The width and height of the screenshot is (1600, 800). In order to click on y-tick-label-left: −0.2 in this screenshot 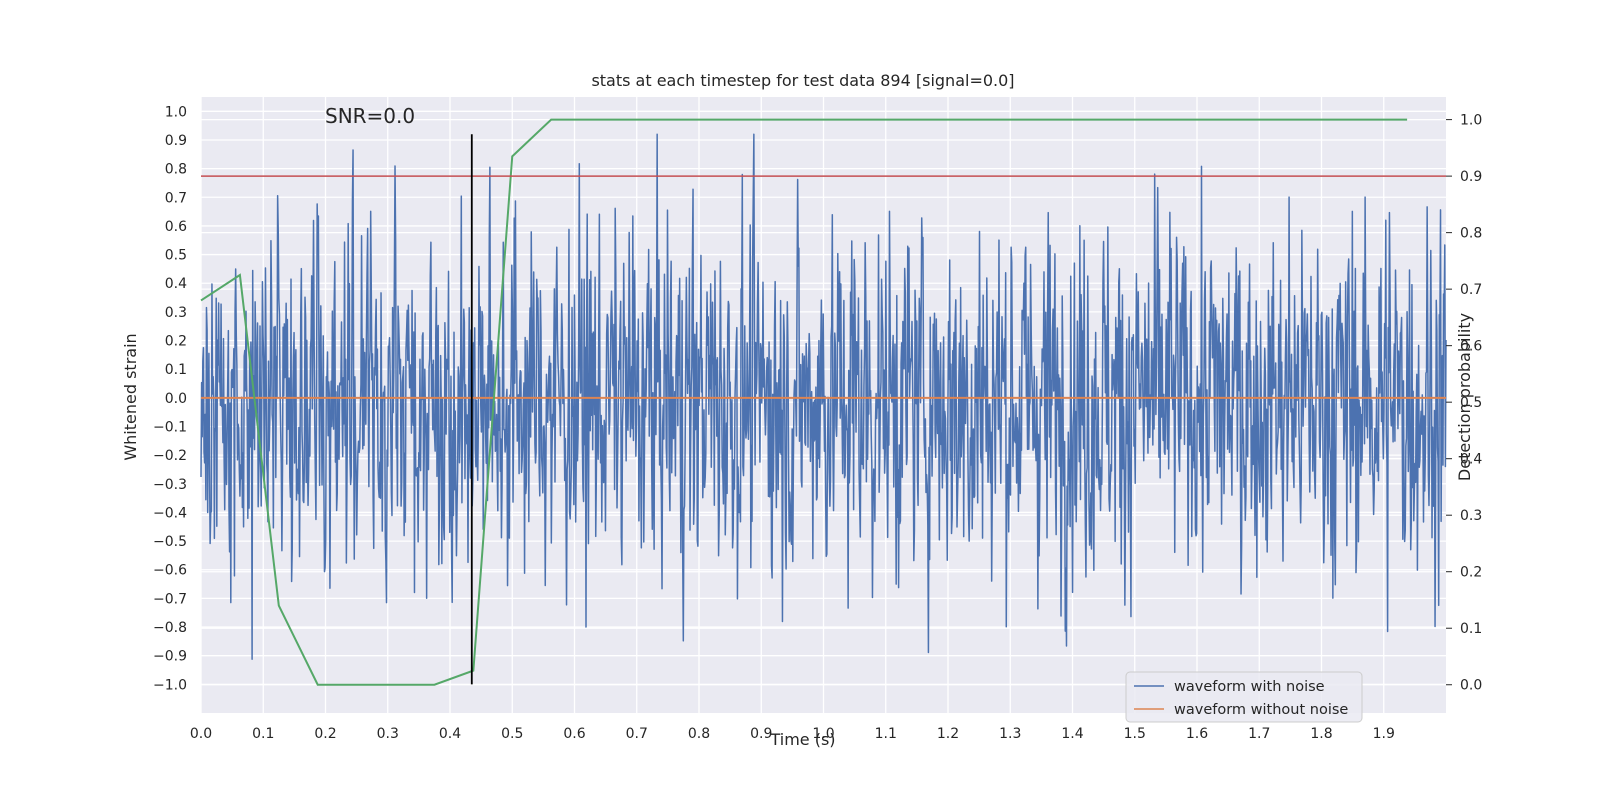, I will do `click(170, 456)`.